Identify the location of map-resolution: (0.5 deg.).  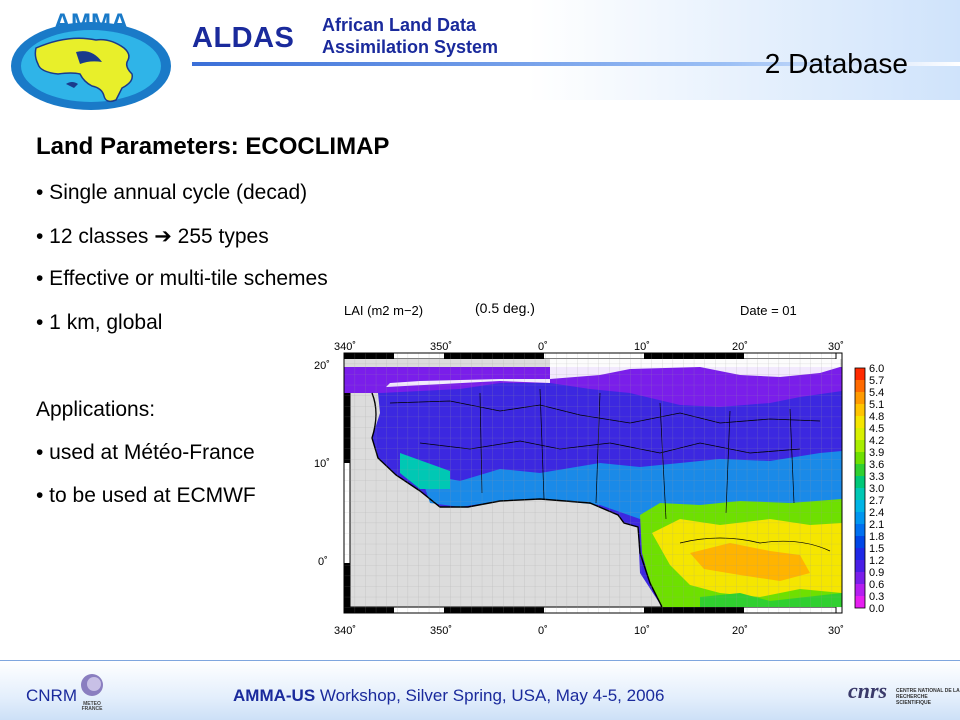
(505, 308).